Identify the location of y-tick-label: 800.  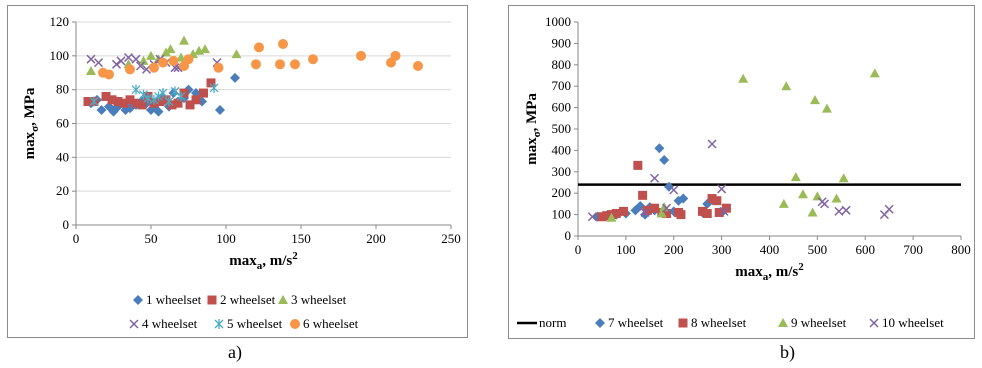
(562, 64).